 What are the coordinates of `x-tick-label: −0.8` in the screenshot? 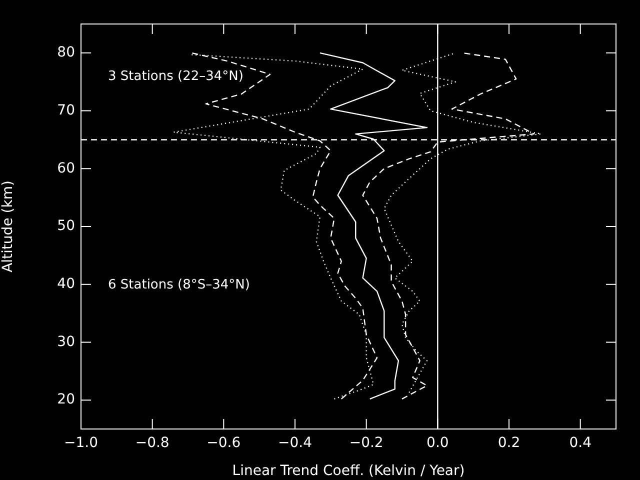 It's located at (152, 443).